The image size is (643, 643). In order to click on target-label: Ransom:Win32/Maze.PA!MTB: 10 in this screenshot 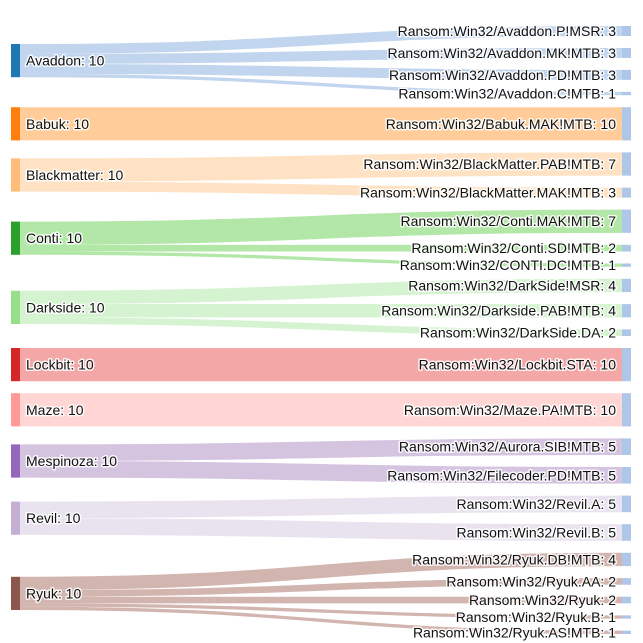, I will do `click(510, 410)`.